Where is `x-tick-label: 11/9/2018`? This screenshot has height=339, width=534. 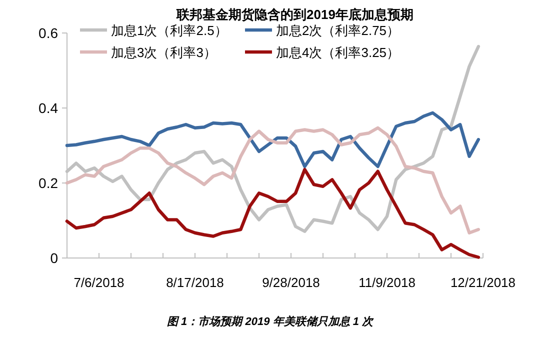
x-tick-label: 11/9/2018 is located at coordinates (387, 282).